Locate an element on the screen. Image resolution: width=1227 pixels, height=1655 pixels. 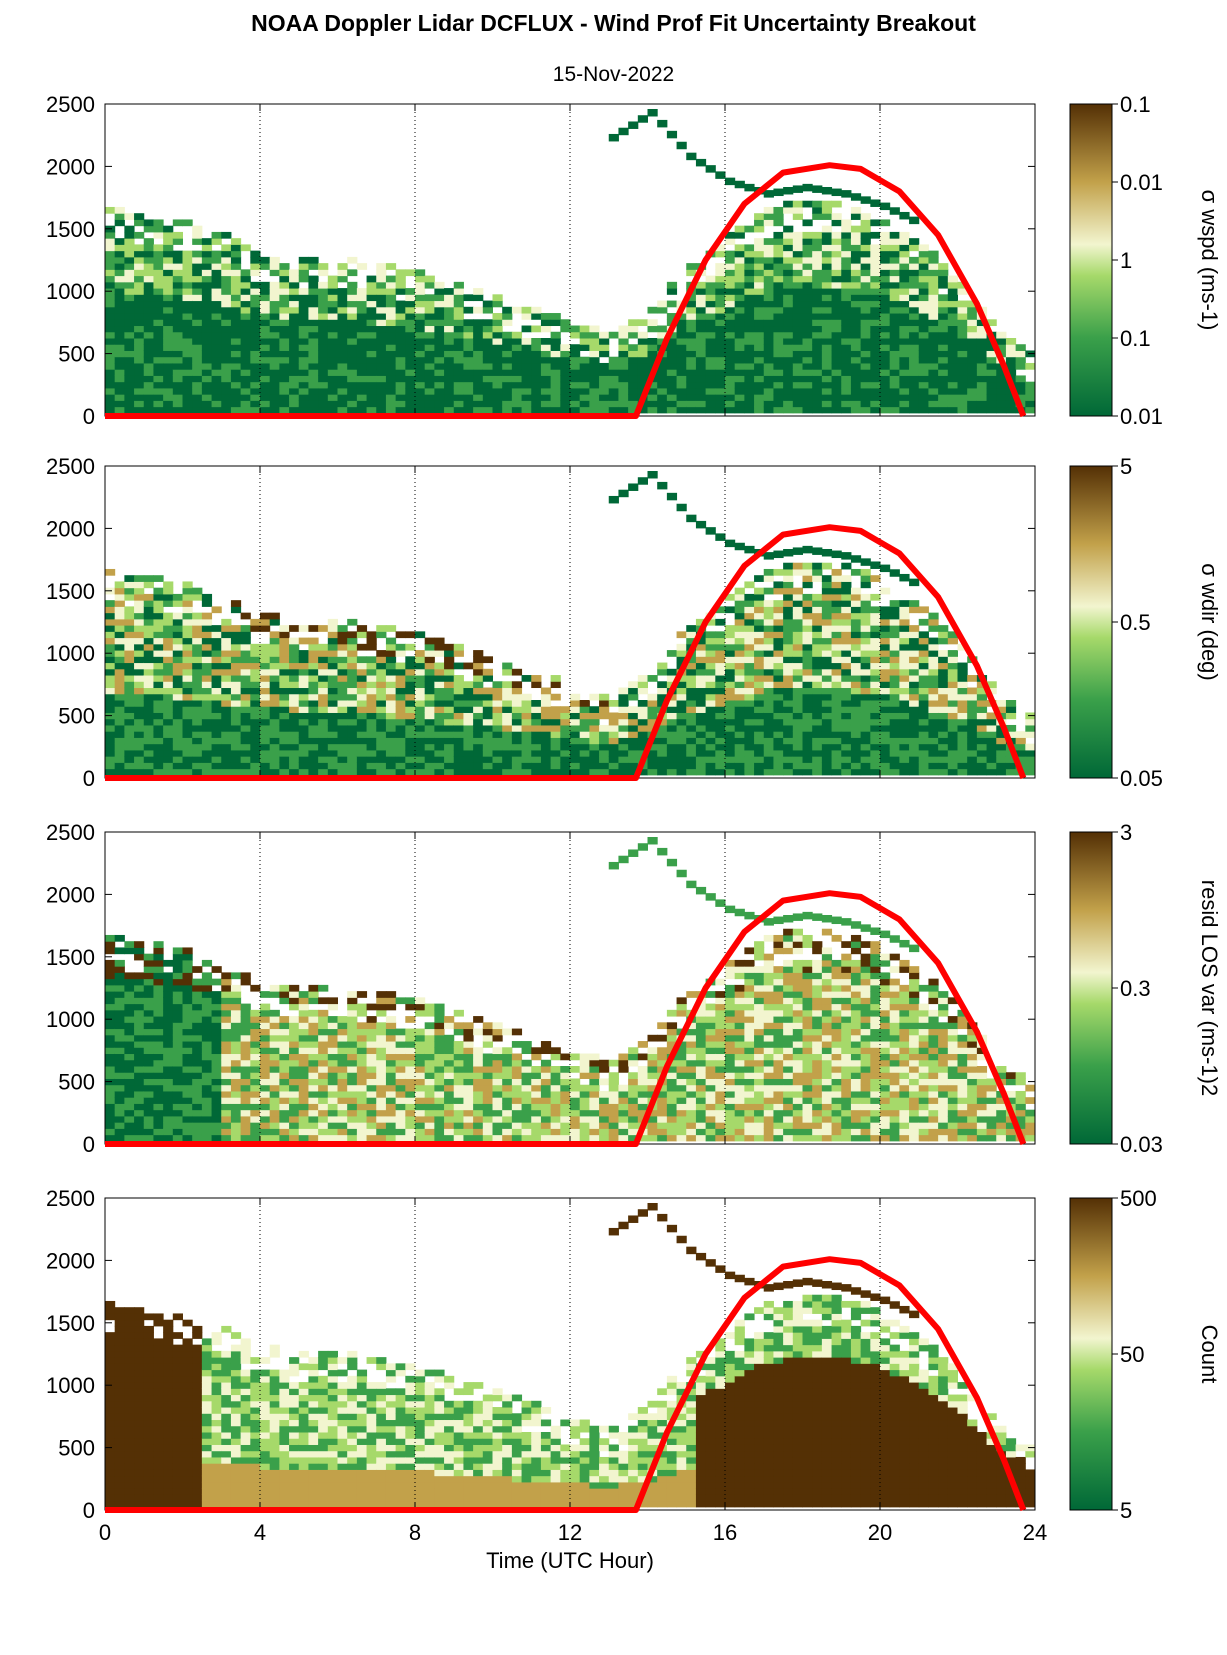
colorbar: 50.50.05σ wdir (deg) is located at coordinates (1145, 622).